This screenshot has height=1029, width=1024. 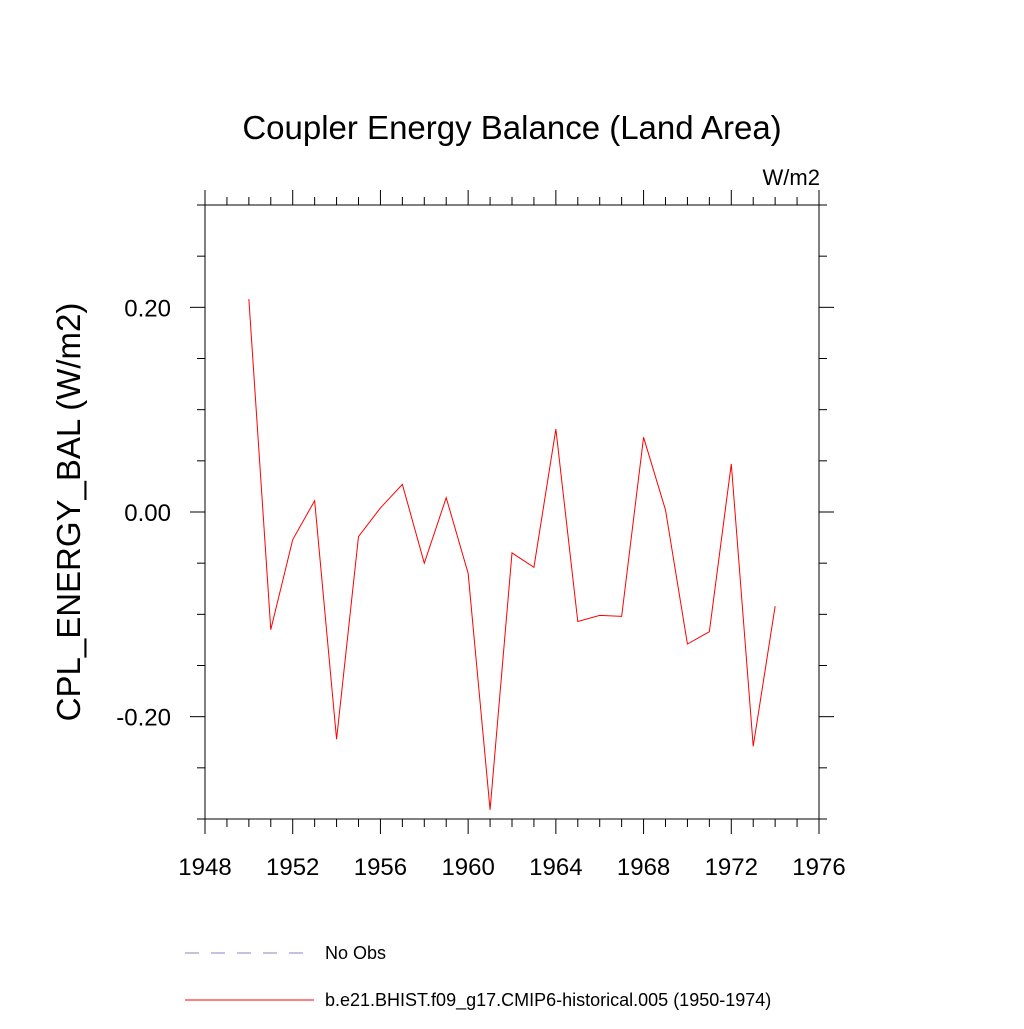 I want to click on units-label: W/m2, so click(x=791, y=177).